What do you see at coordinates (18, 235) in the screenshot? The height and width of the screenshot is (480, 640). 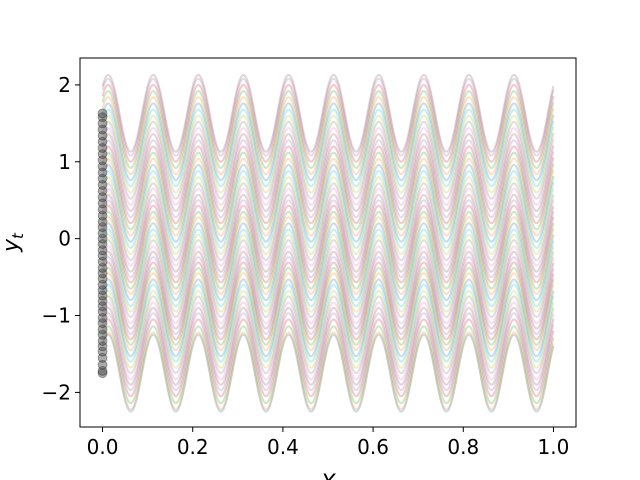 I see `y-axis-label-subscript: t` at bounding box center [18, 235].